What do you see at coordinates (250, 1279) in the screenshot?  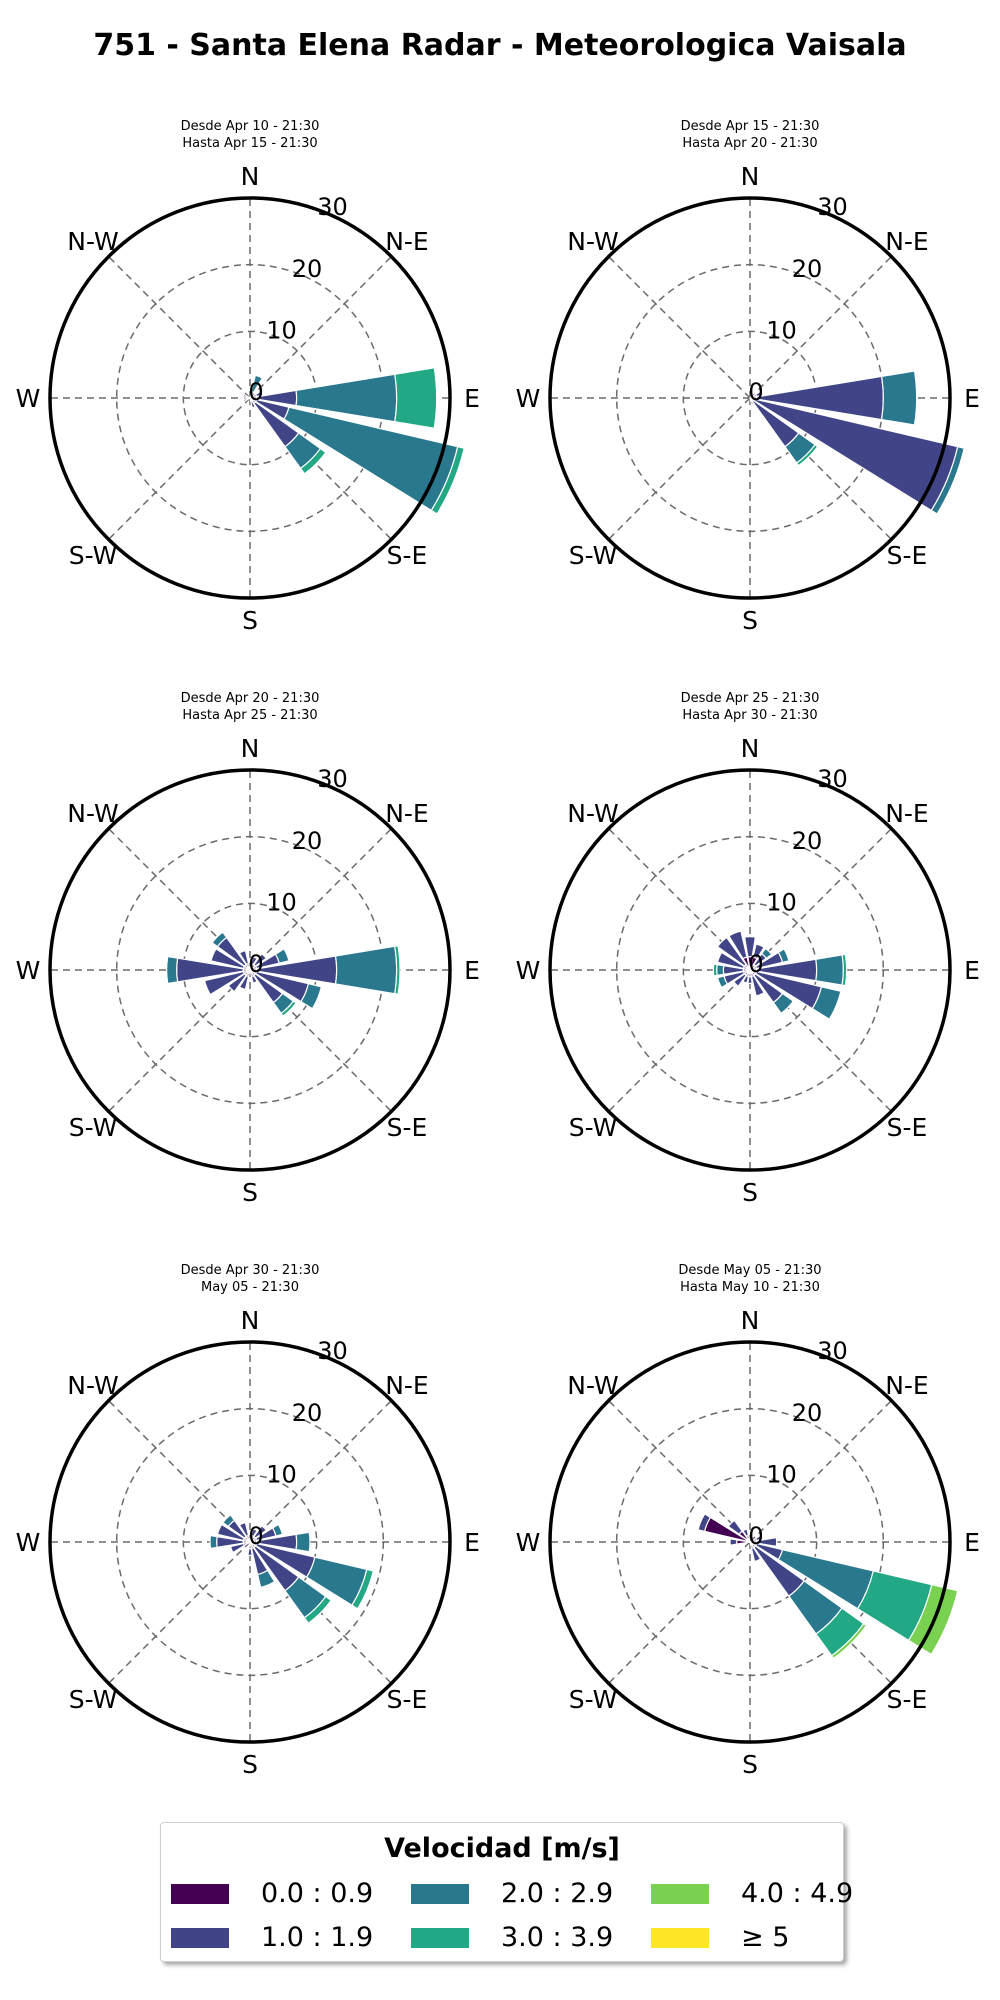 I see `panel-subtitle: Desde Apr 30 - 21:30 May 05 - 21:30` at bounding box center [250, 1279].